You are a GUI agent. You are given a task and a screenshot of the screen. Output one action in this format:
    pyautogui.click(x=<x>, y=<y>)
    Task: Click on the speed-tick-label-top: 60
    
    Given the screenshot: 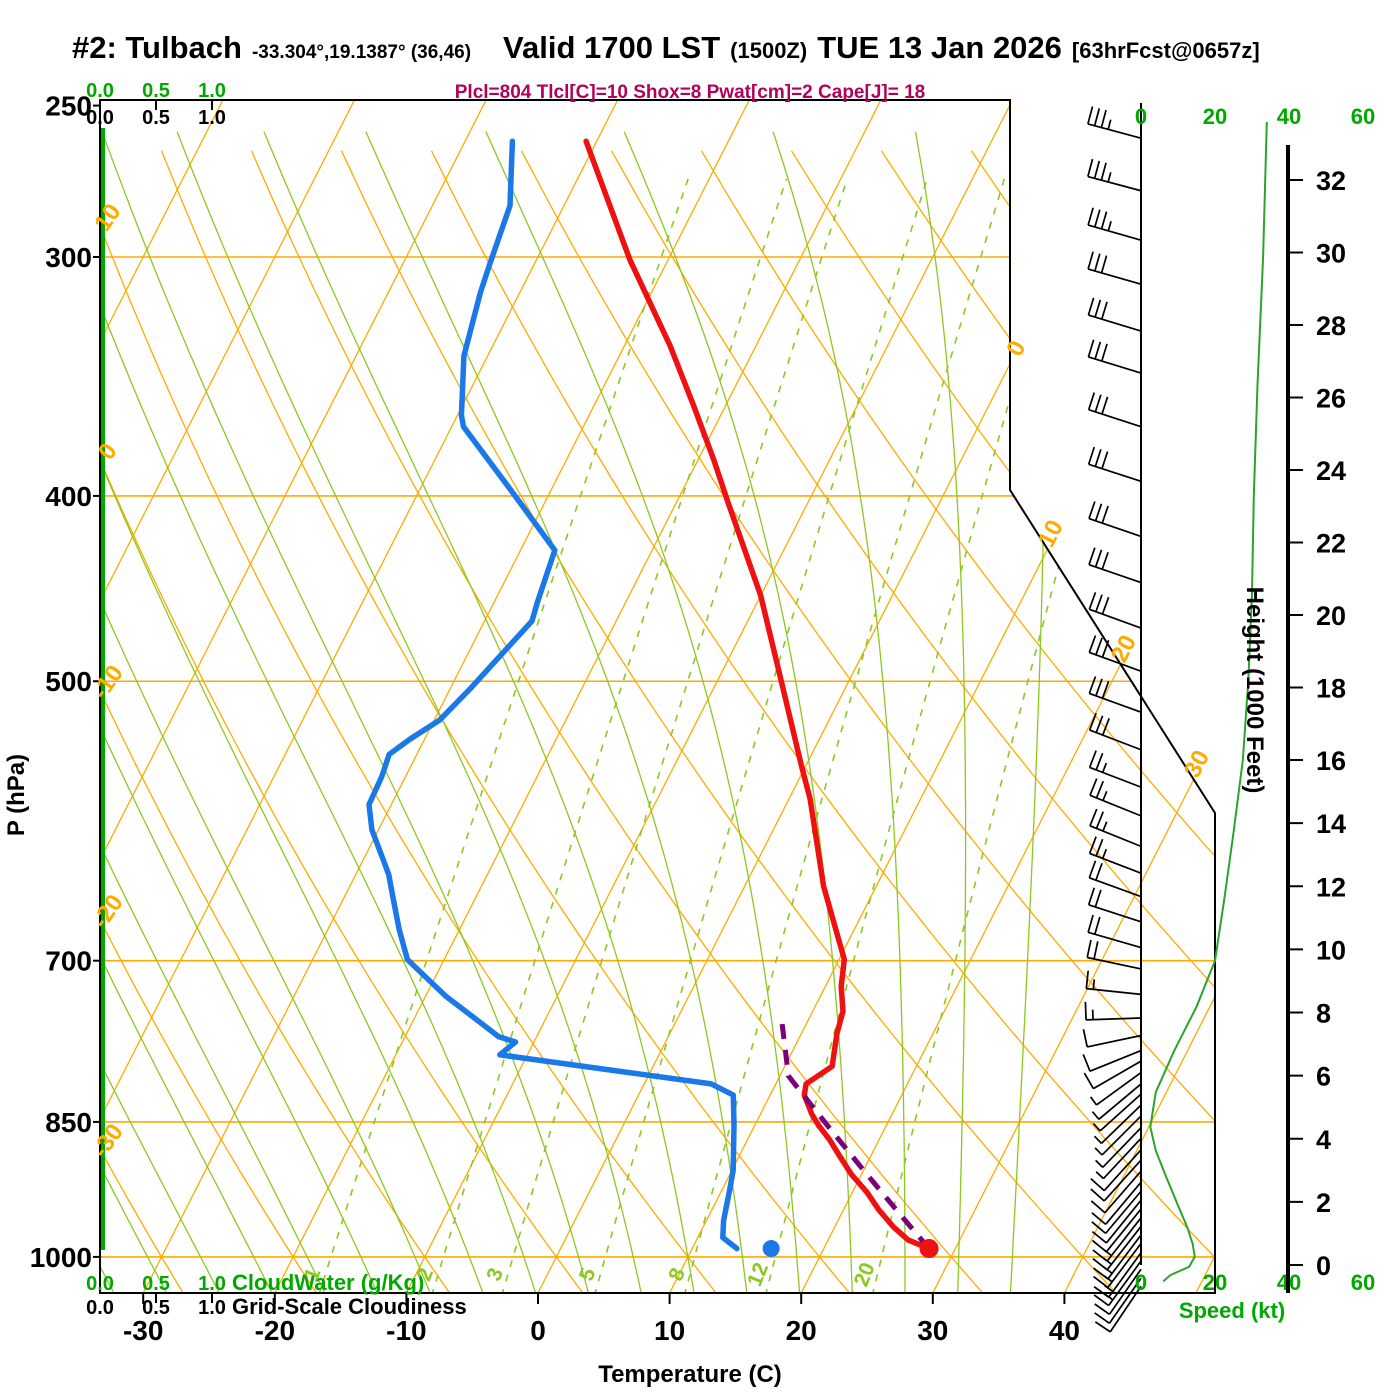 What is the action you would take?
    pyautogui.click(x=1363, y=116)
    